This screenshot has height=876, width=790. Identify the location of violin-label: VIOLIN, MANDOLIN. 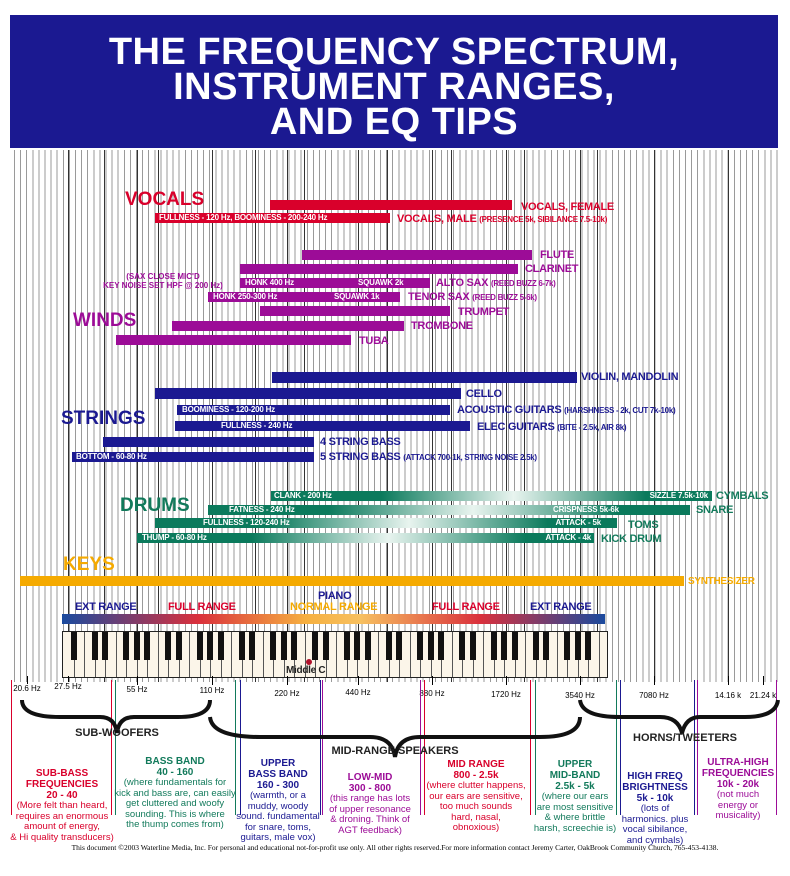
(630, 377).